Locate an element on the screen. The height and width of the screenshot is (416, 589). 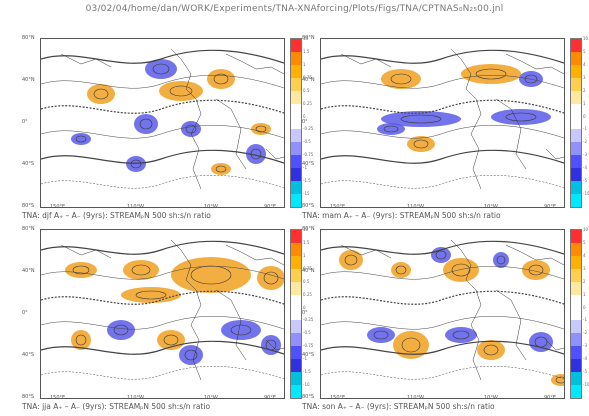
lat-label: 40°N is located at coordinates (308, 80).